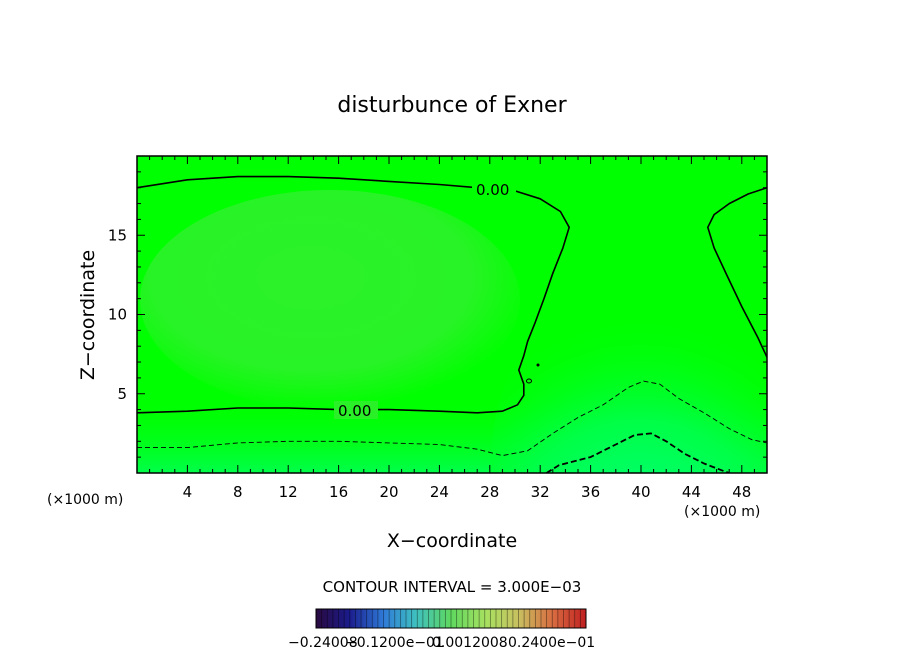  Describe the element at coordinates (741, 492) in the screenshot. I see `x-tick-label-11: 48` at that location.